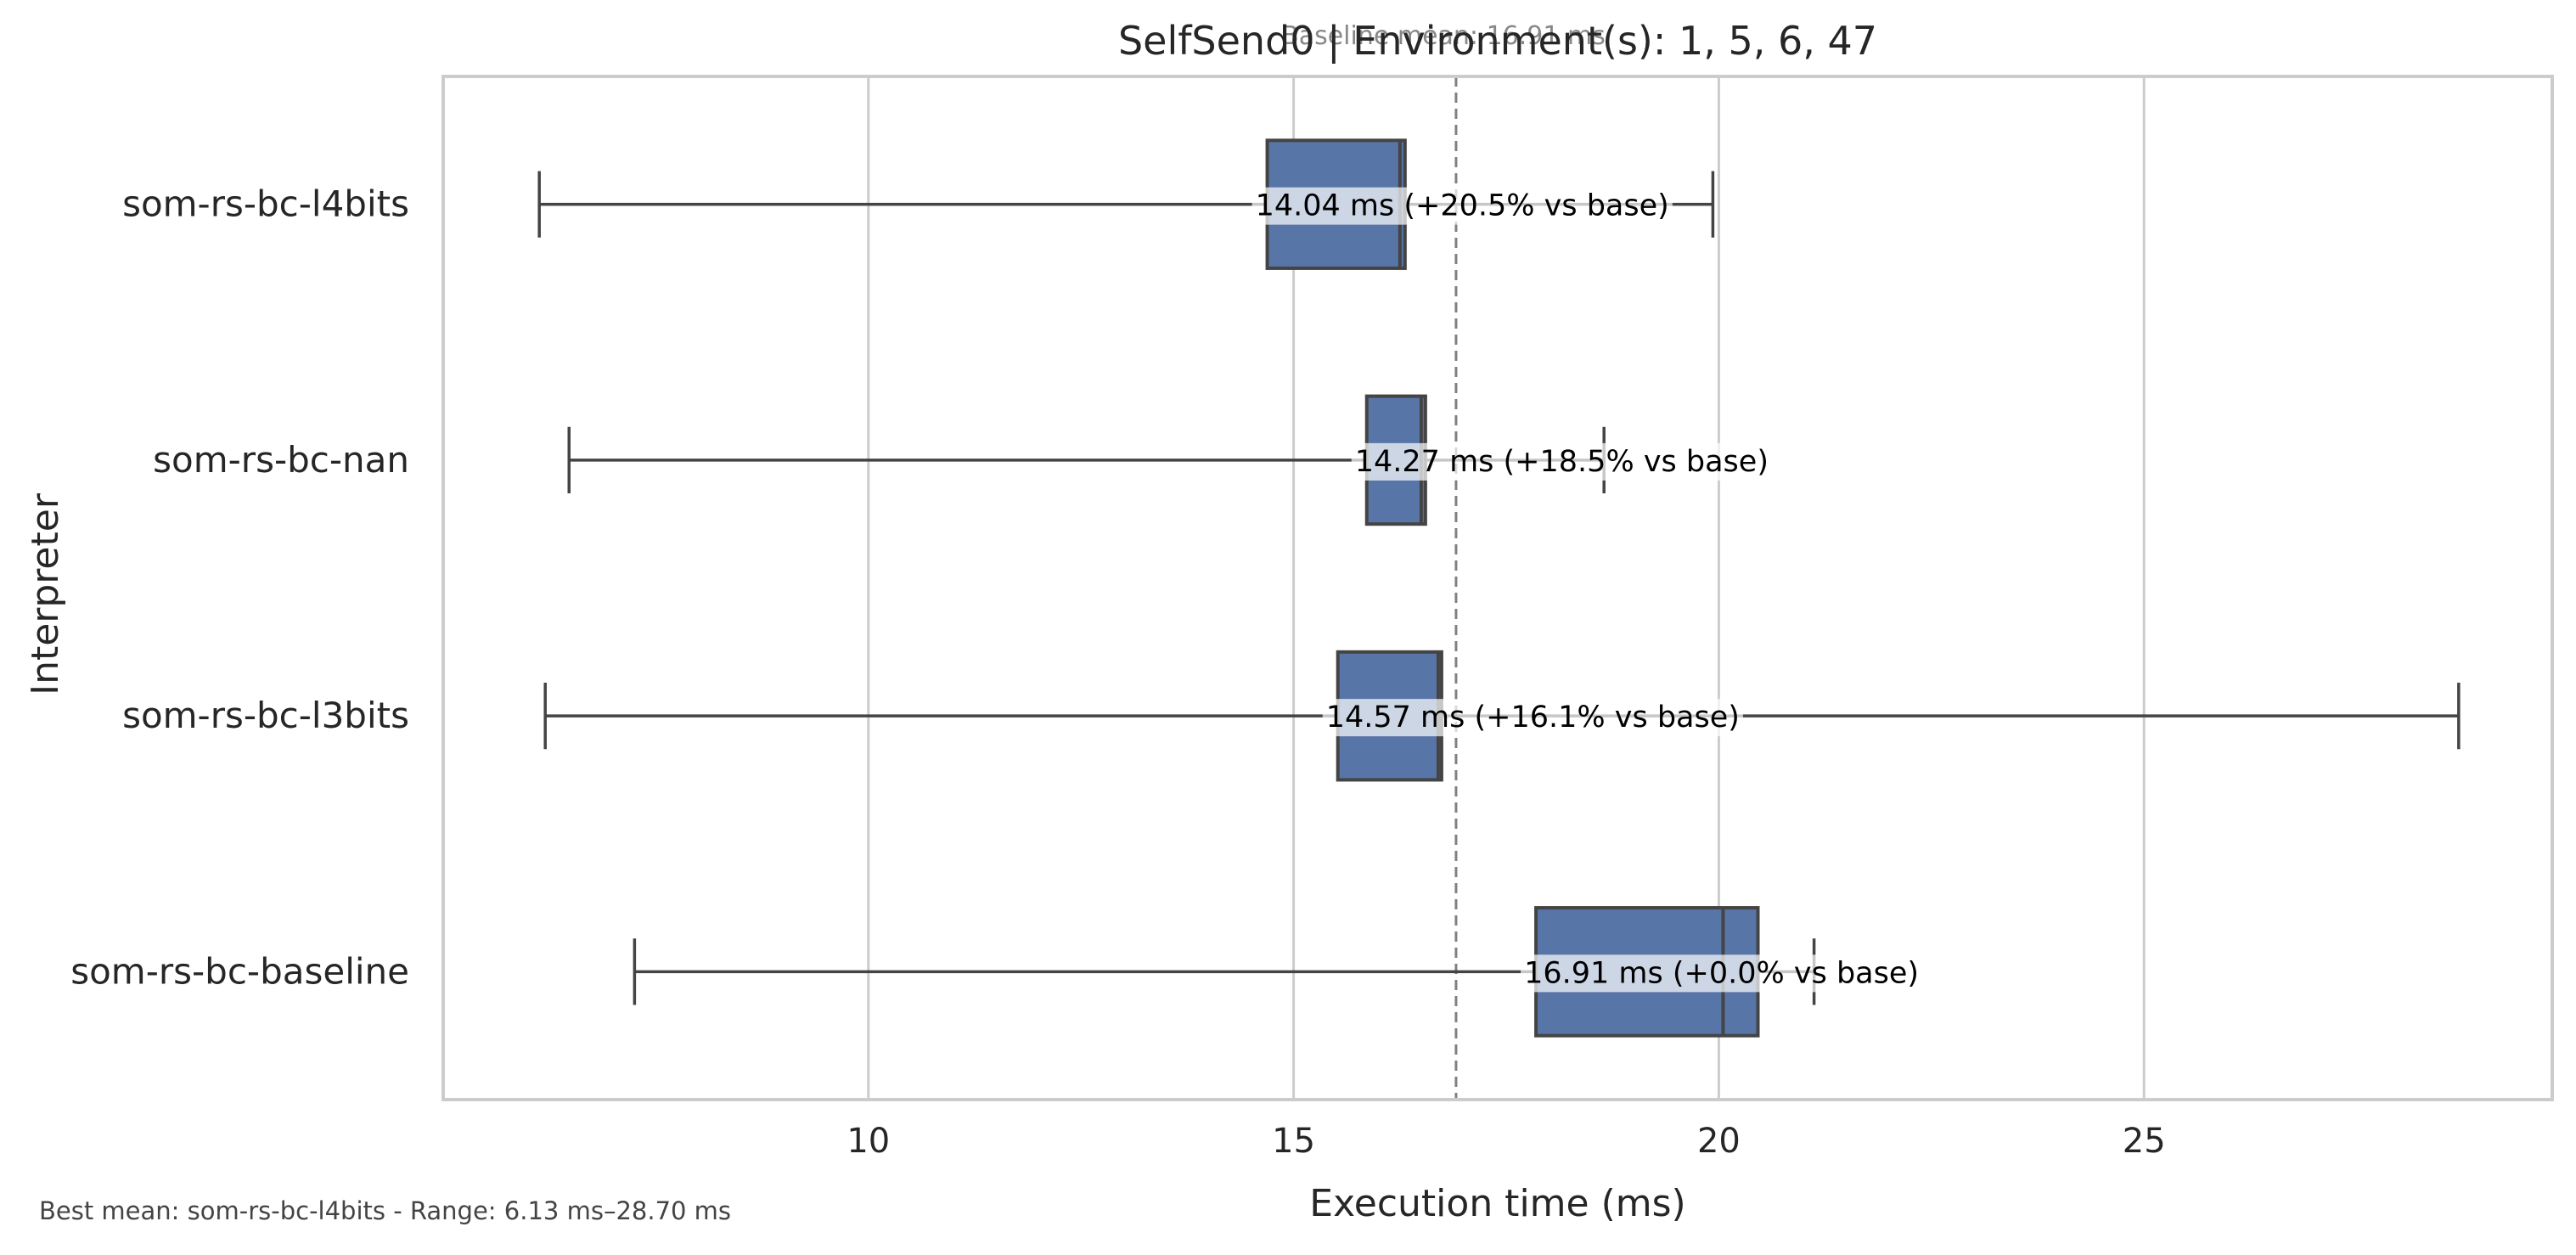  I want to click on y-tick-label: som-rs-bc-nan, so click(281, 460).